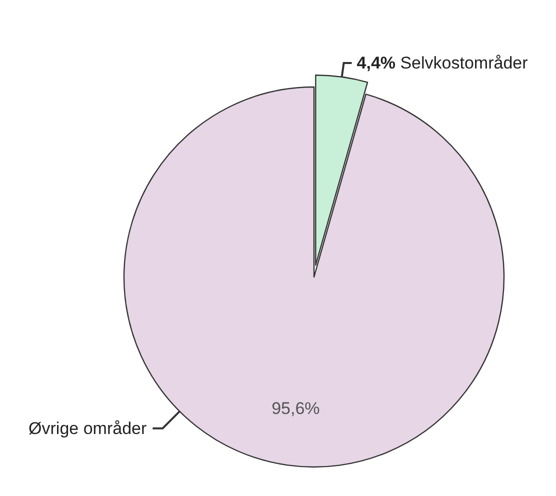  Describe the element at coordinates (462, 63) in the screenshot. I see `slice-label: Selvkostområder` at that location.